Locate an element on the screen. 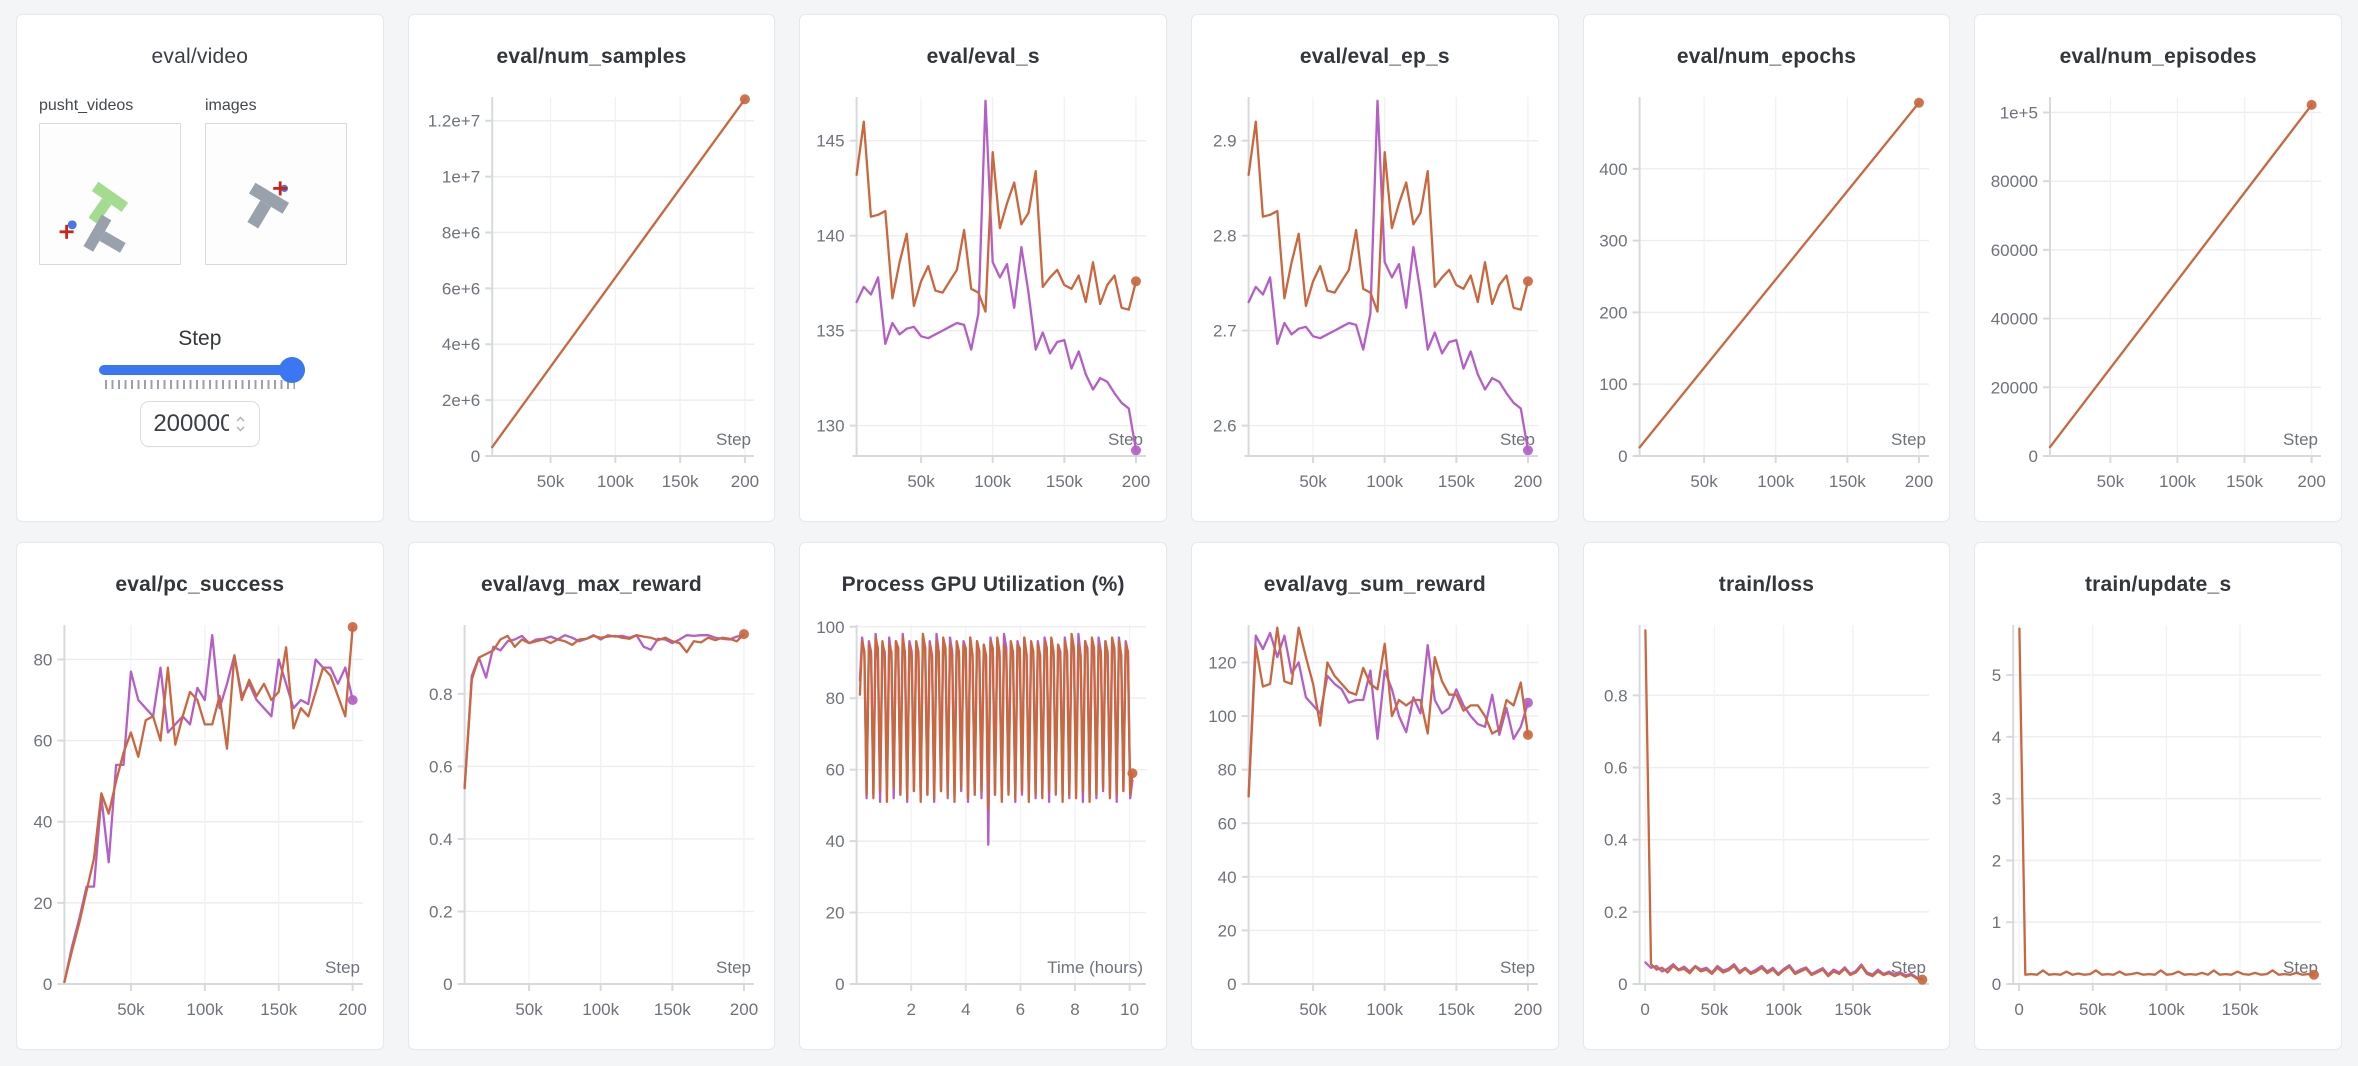  svg-text: 1e+7 is located at coordinates (461, 177).